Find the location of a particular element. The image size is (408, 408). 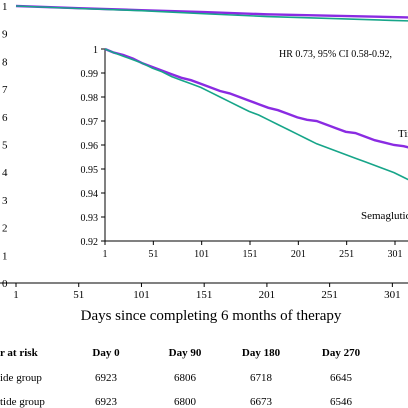

inset-y-ticks: 0.92 0.93 0.94 0.95 0.96 0.97 0.98 0.99 1 is located at coordinates (93, 146).